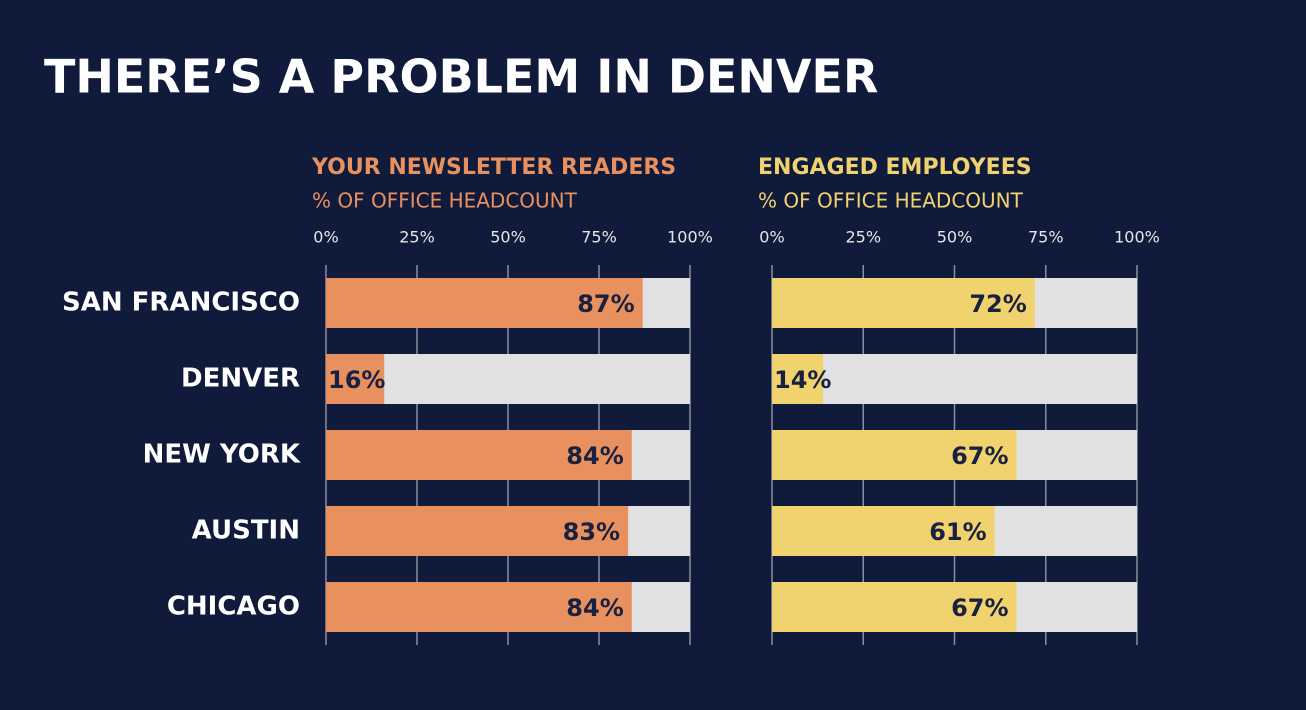 The image size is (1306, 710). Describe the element at coordinates (591, 532) in the screenshot. I see `data-label: 83%` at that location.